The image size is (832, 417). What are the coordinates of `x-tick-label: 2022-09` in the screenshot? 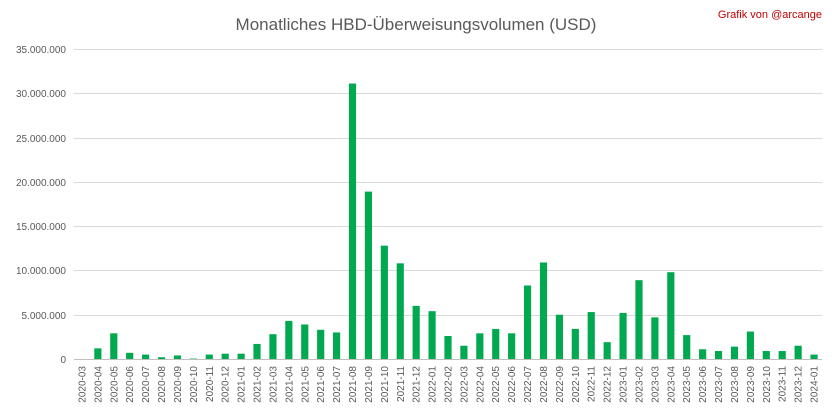 It's located at (560, 384).